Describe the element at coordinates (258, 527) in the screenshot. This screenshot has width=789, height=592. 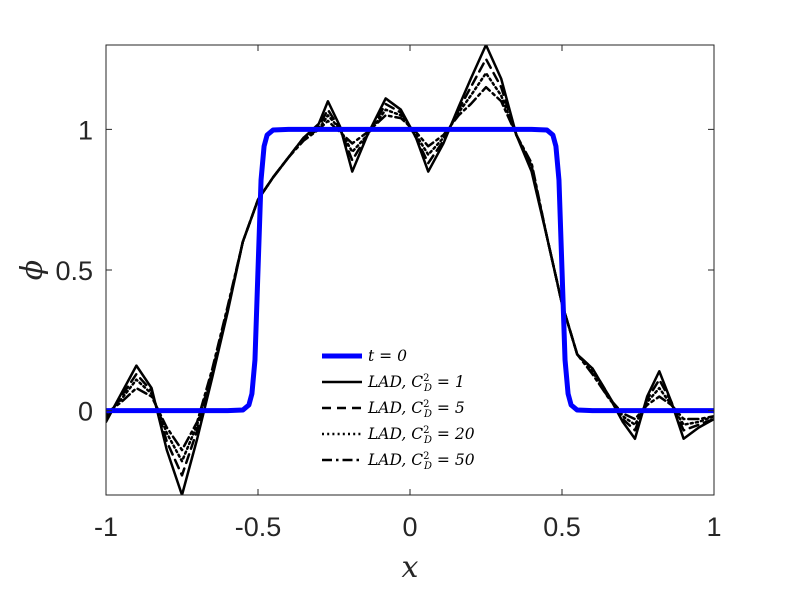
I see `x-tick-label: -0.5` at that location.